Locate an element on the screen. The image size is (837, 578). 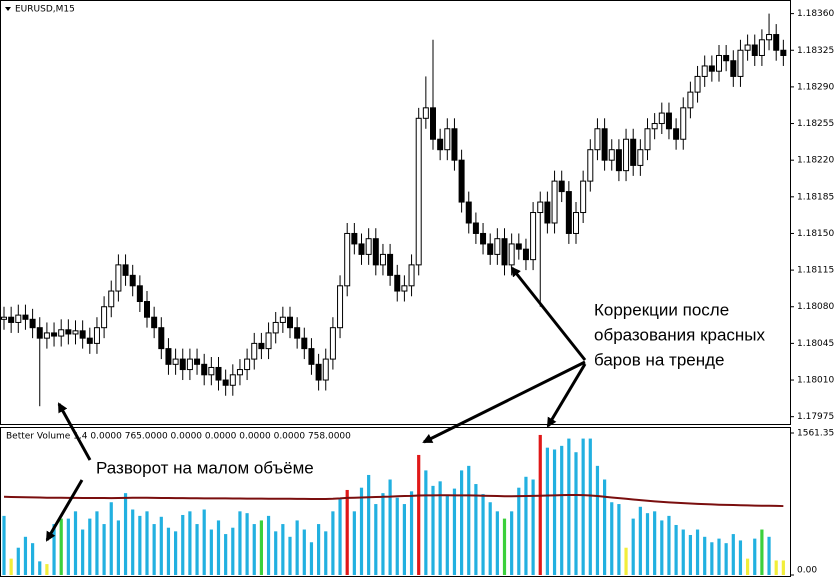
annotation: баров на тренде is located at coordinates (659, 359).